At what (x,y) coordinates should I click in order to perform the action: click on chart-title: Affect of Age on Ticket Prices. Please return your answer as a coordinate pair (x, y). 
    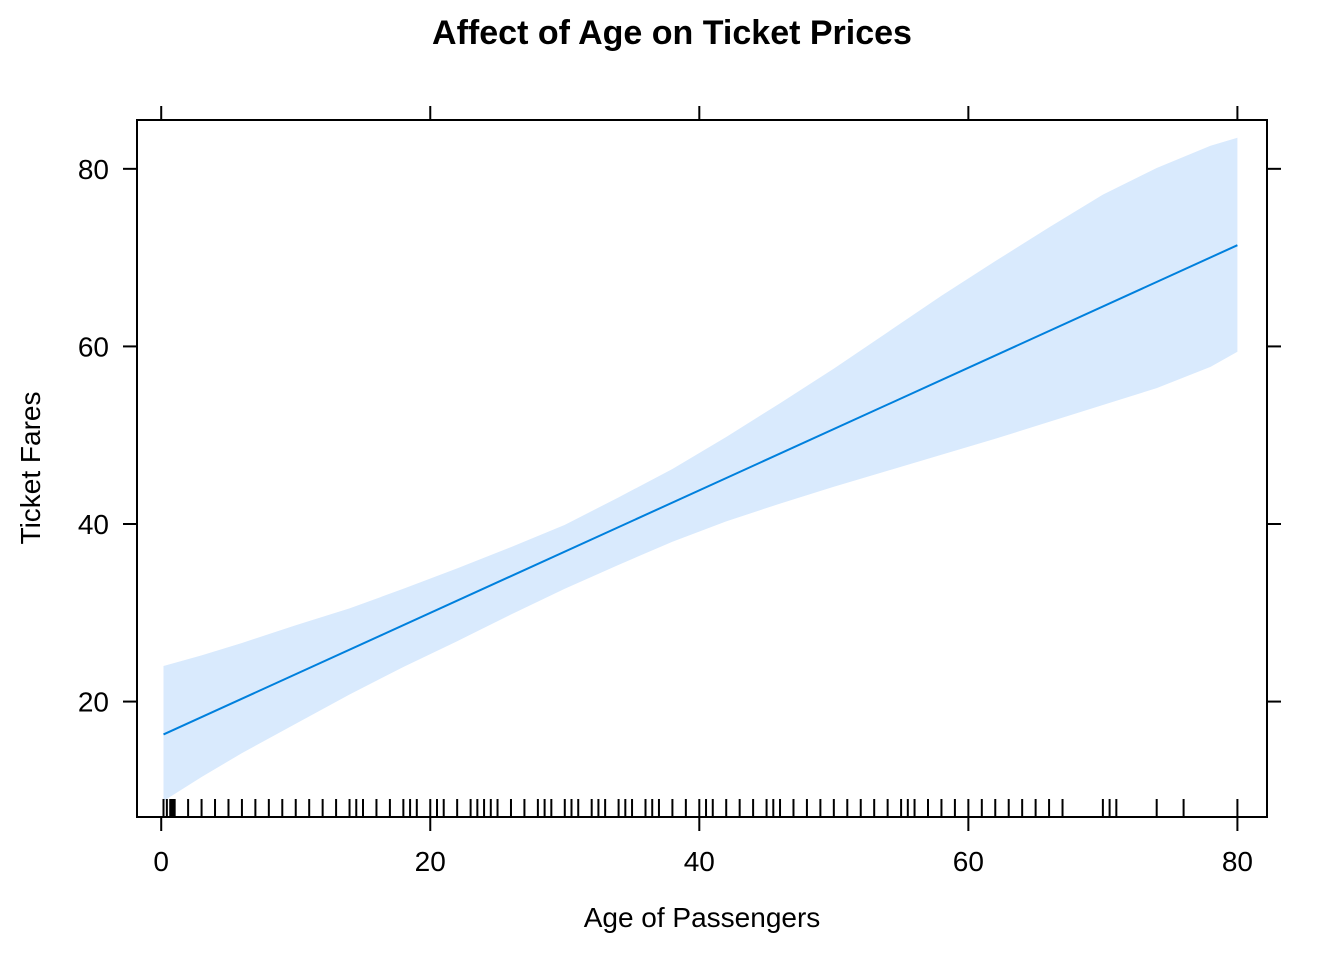
    Looking at the image, I should click on (672, 33).